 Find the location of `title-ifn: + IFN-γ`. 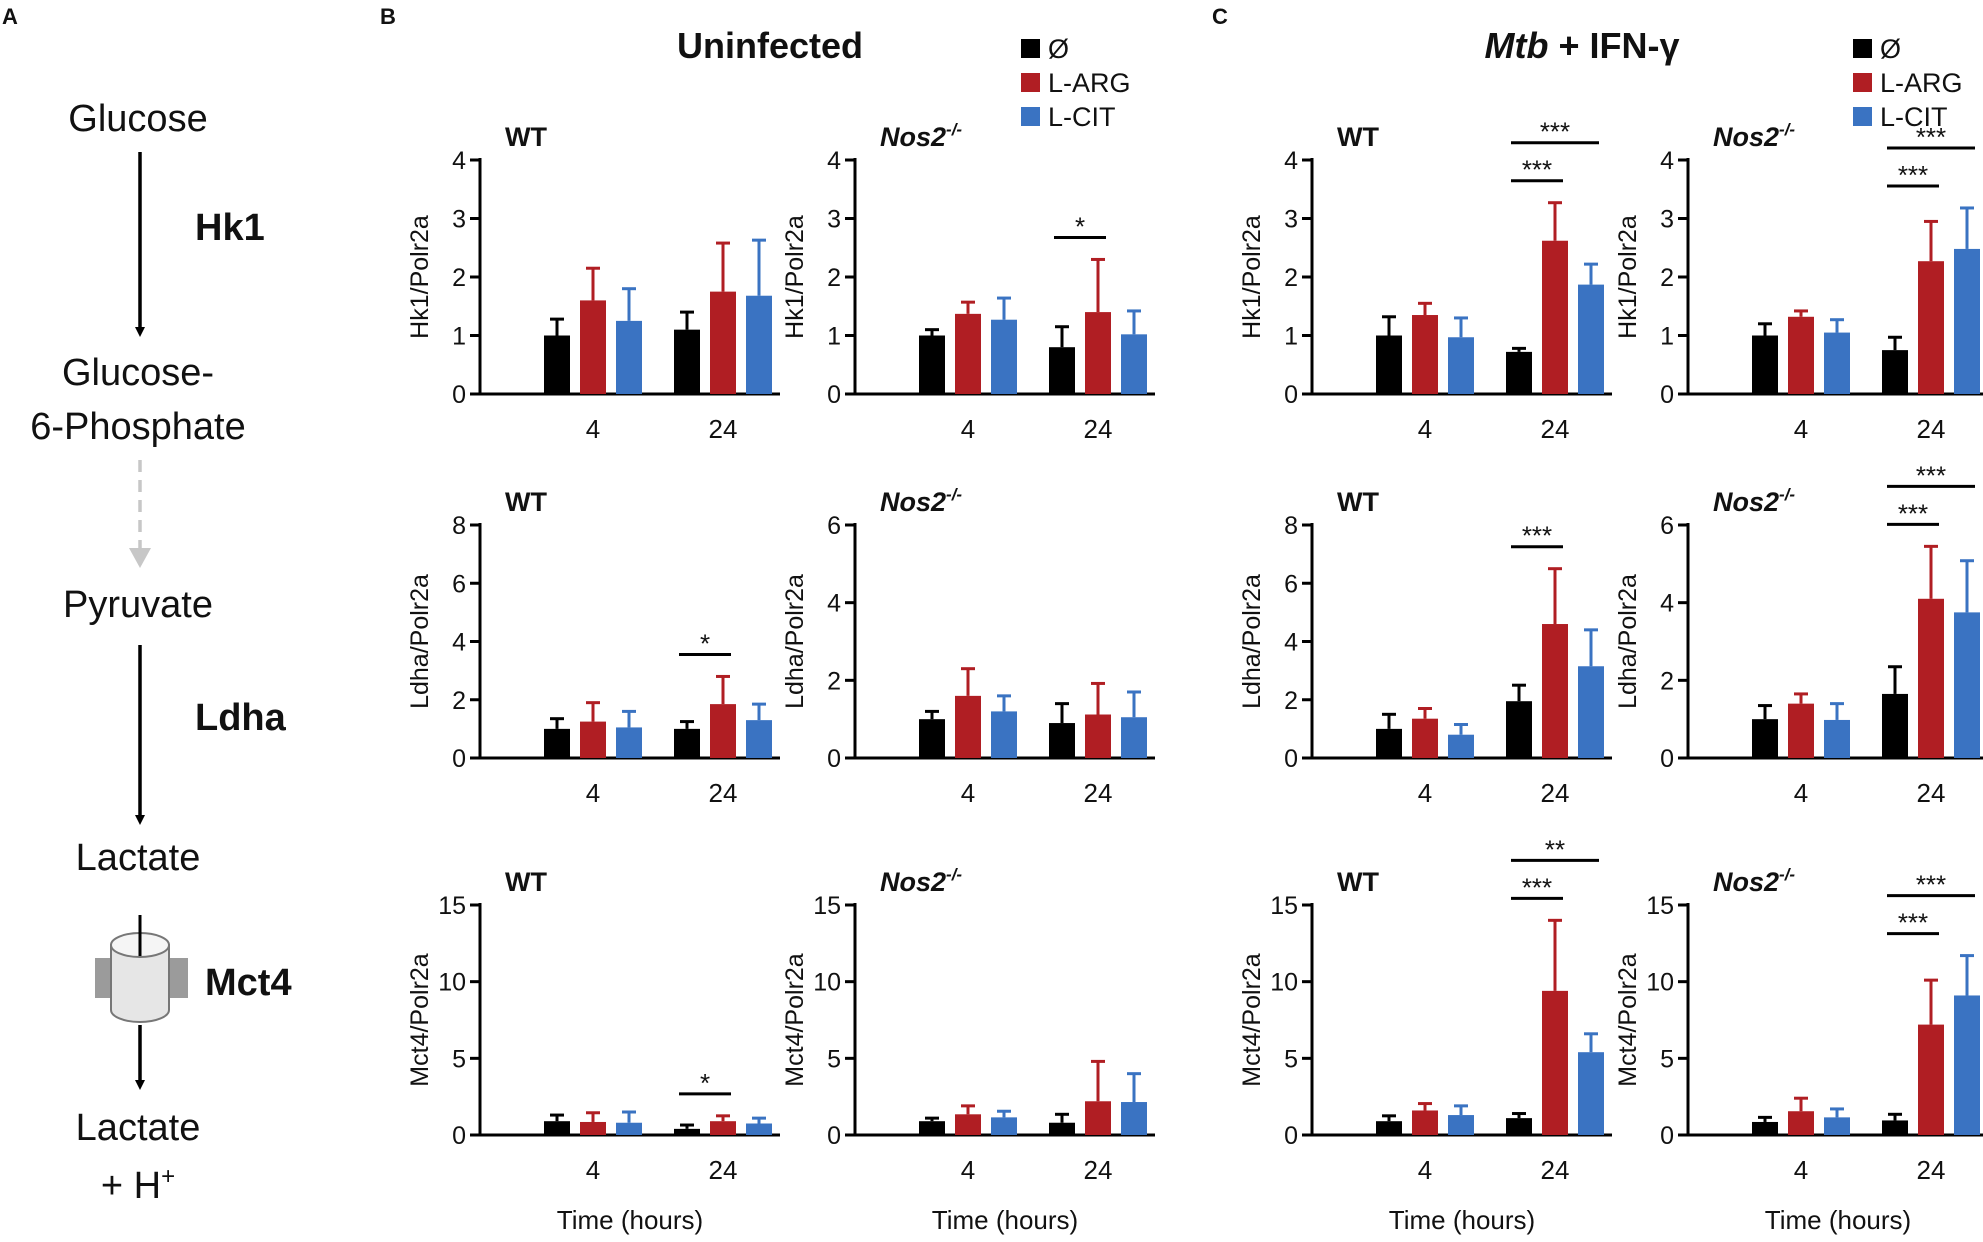

title-ifn: + IFN-γ is located at coordinates (1613, 45).